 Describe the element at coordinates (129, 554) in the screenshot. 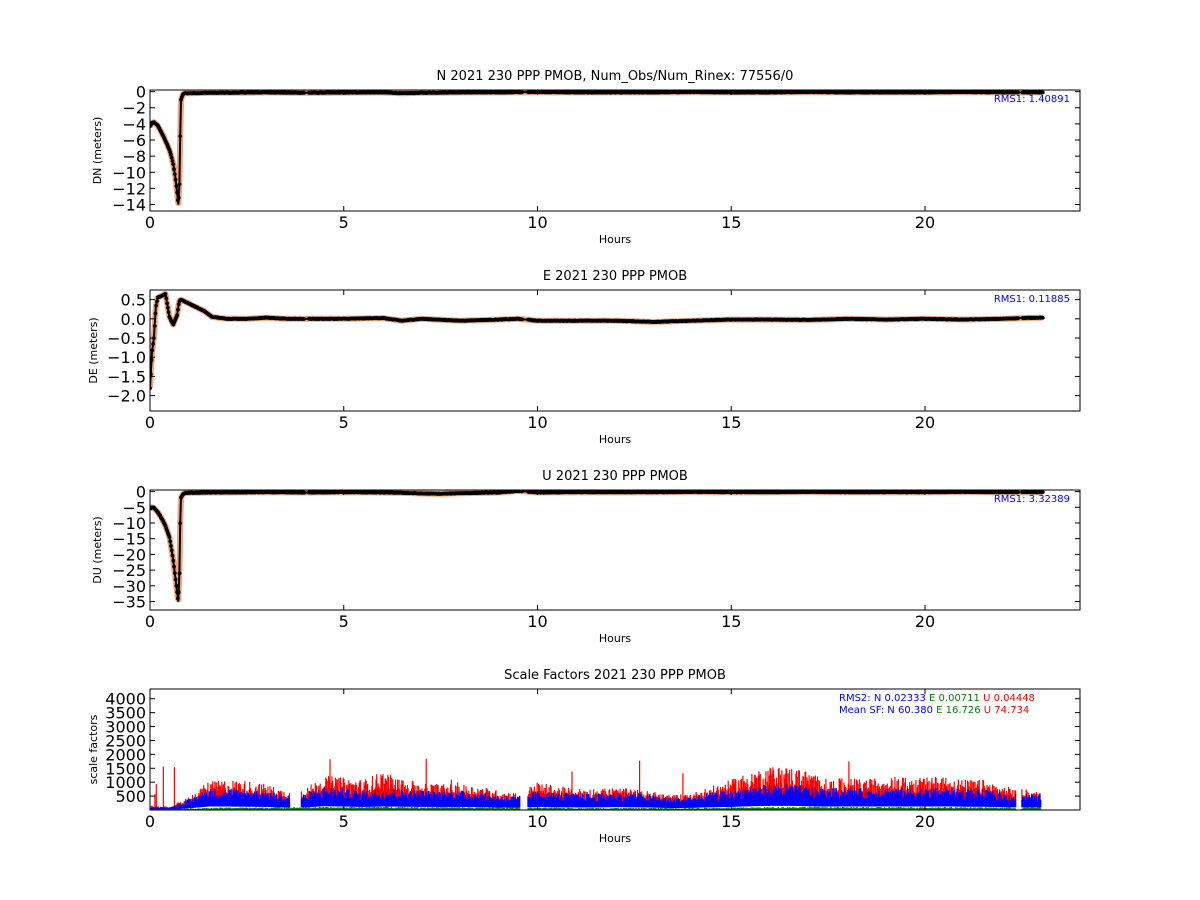

I see `y-tick-label: −20` at that location.